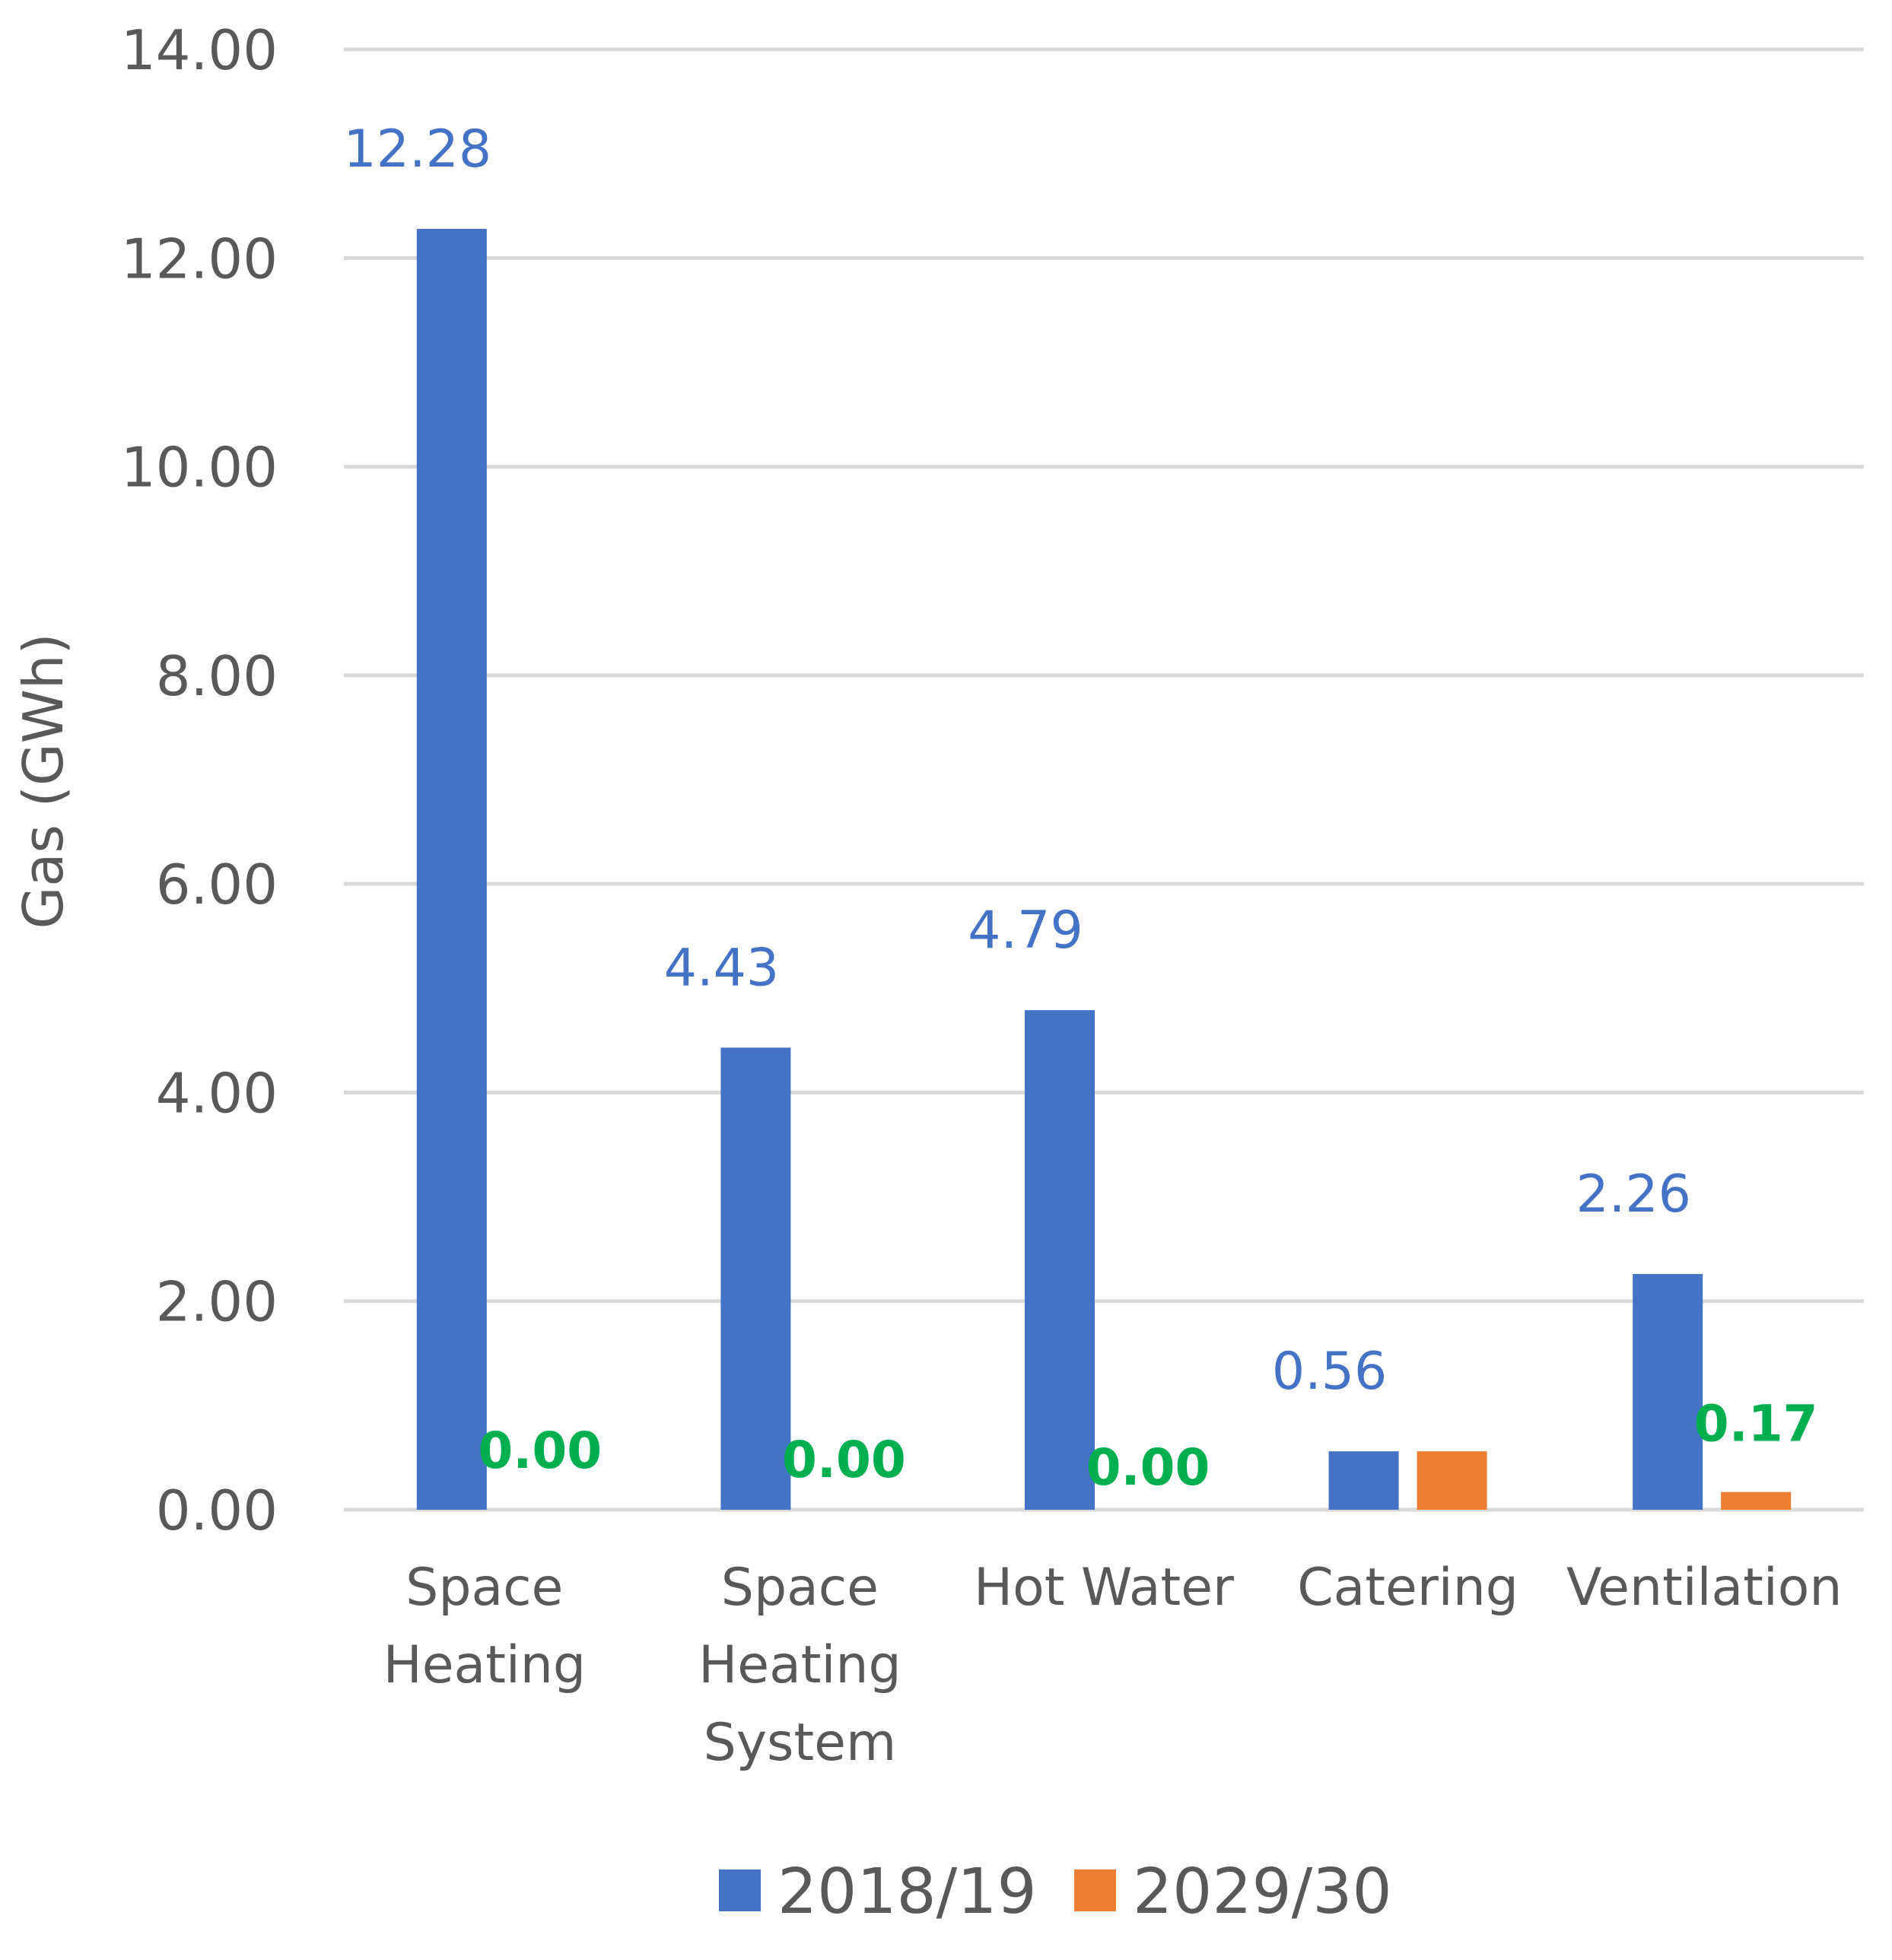  What do you see at coordinates (217, 884) in the screenshot?
I see `y-tick-label: 6.00` at bounding box center [217, 884].